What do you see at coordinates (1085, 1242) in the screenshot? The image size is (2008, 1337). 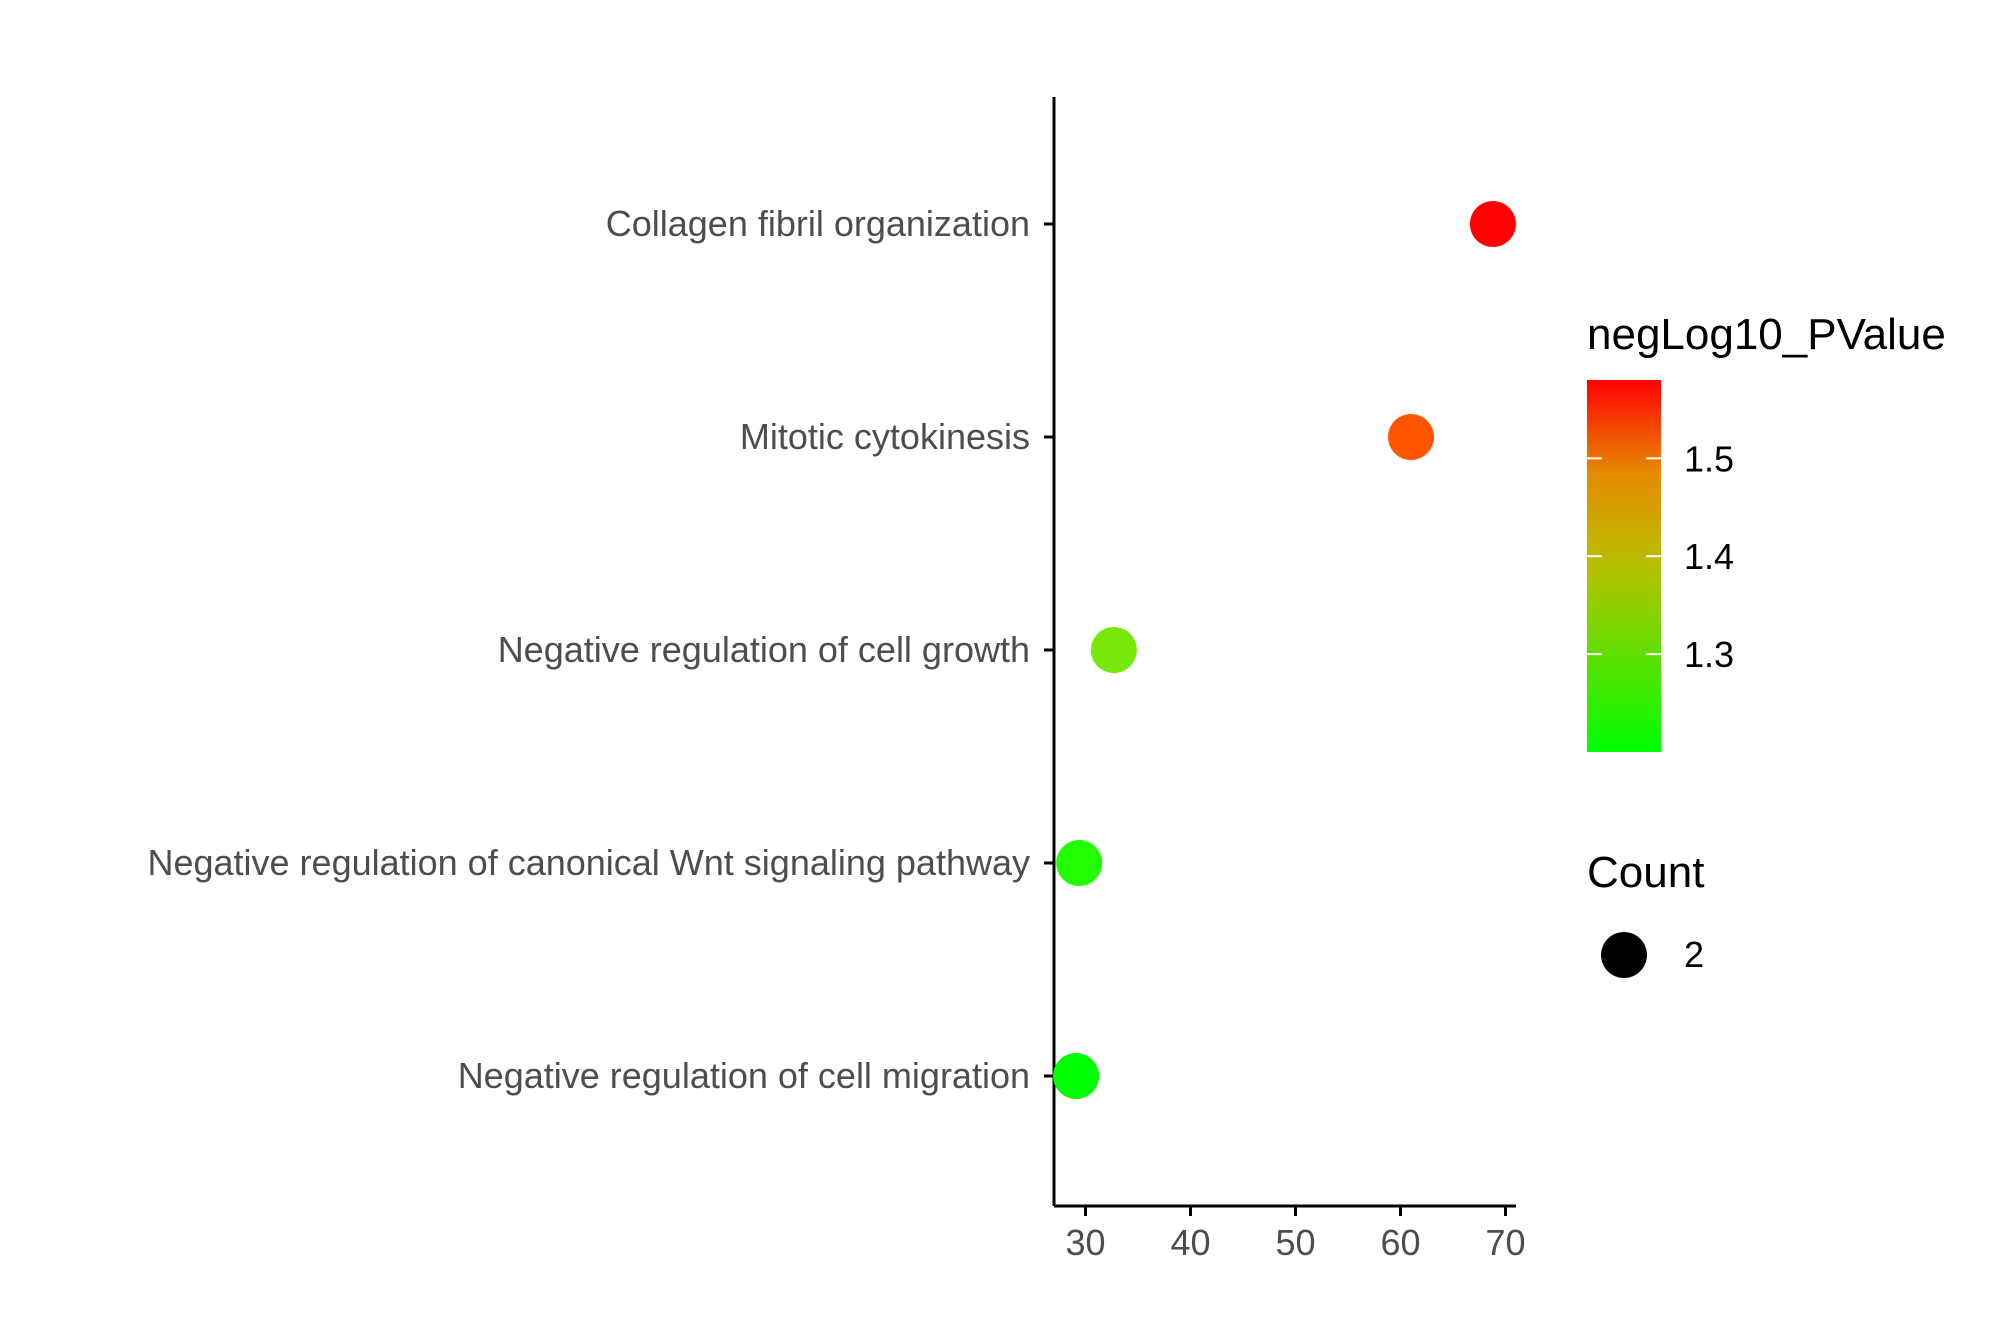 I see `x-tick-label: 30` at bounding box center [1085, 1242].